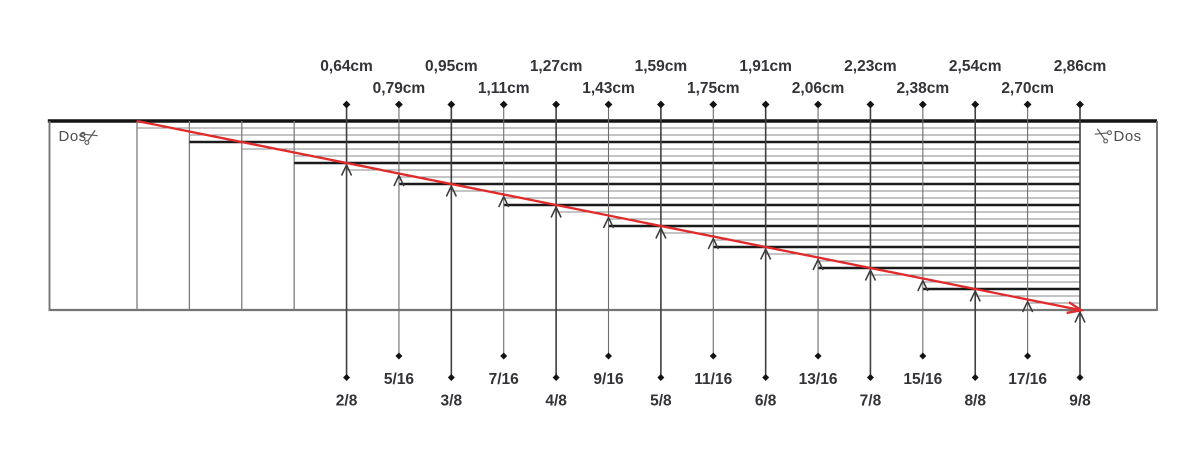 The width and height of the screenshot is (1200, 449). Describe the element at coordinates (1027, 379) in the screenshot. I see `fraction-label: 17/16` at that location.